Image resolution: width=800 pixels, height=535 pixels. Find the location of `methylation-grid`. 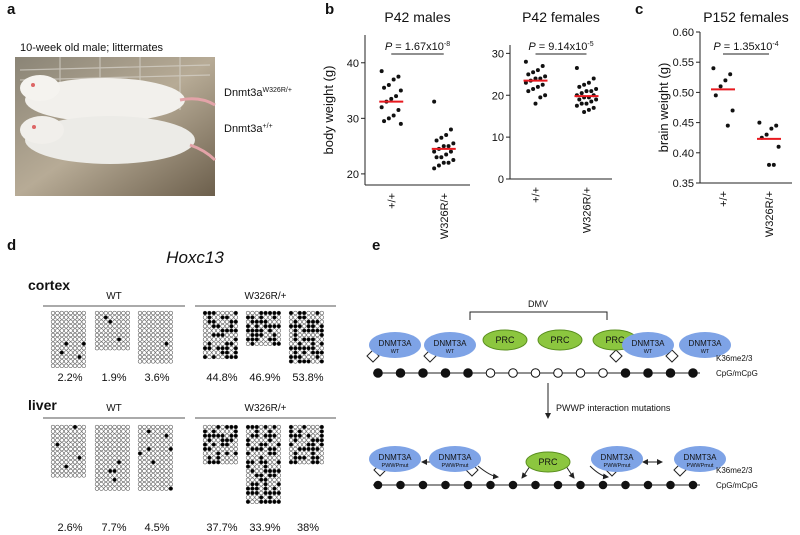

methylation-grid is located at coordinates (112, 457).